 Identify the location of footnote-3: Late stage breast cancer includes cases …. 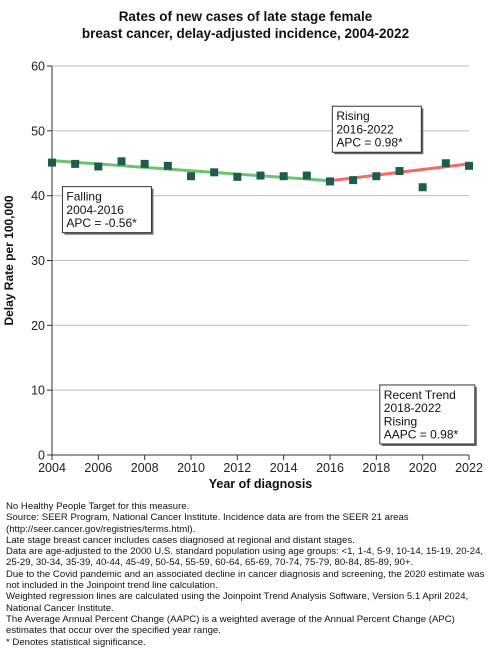
(180, 540).